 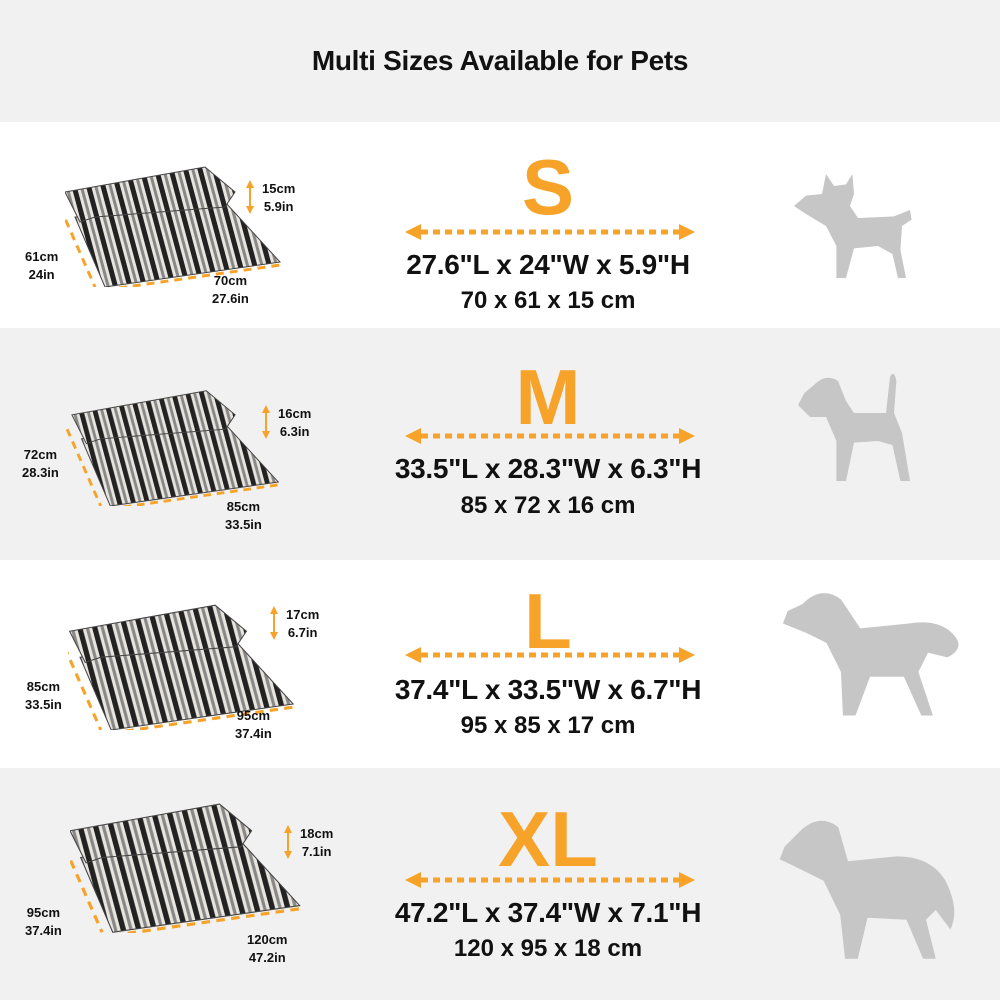 What do you see at coordinates (279, 197) in the screenshot?
I see `height-label: 15cm 5.9in` at bounding box center [279, 197].